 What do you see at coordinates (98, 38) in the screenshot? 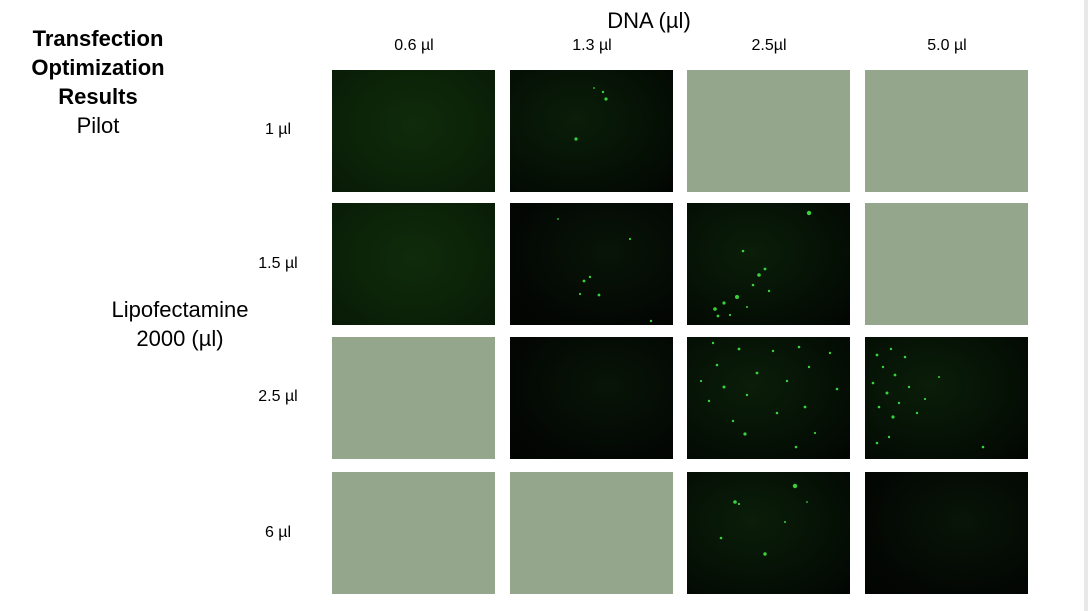
I see `title-line-1: Transfection` at bounding box center [98, 38].